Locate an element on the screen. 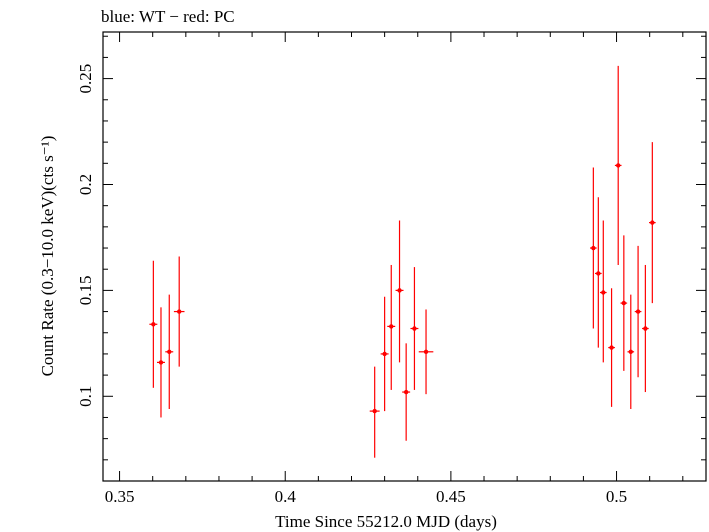  x-tick-label: 0.4 is located at coordinates (286, 496).